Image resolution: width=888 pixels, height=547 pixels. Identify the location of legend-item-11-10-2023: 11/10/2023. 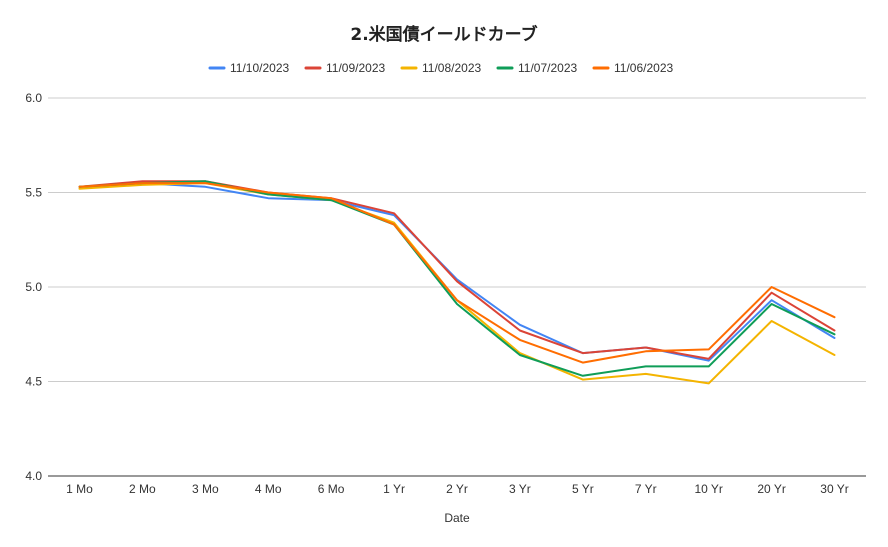
(248, 68).